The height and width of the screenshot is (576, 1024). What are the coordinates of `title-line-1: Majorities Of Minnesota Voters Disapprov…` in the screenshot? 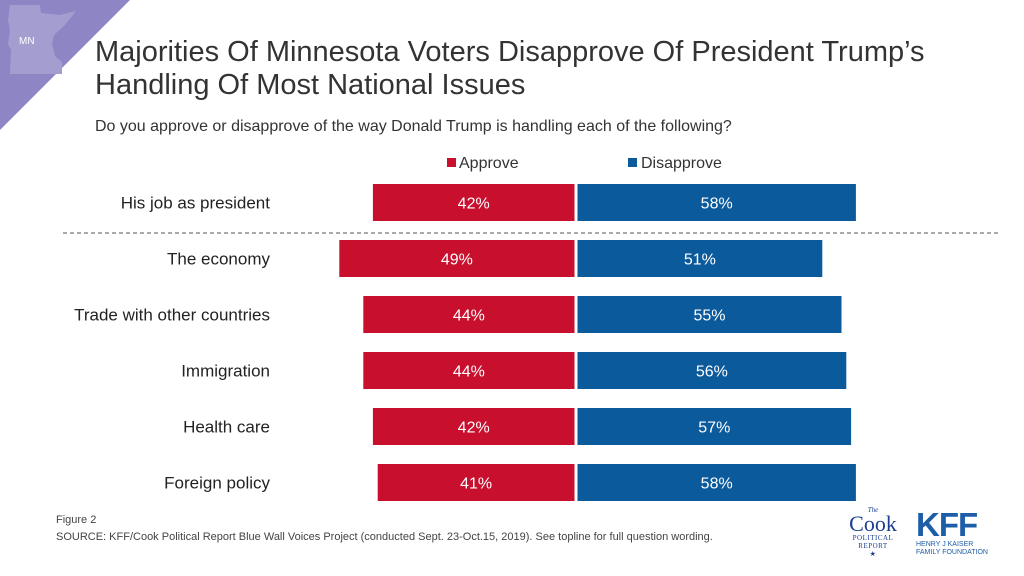 It's located at (510, 52).